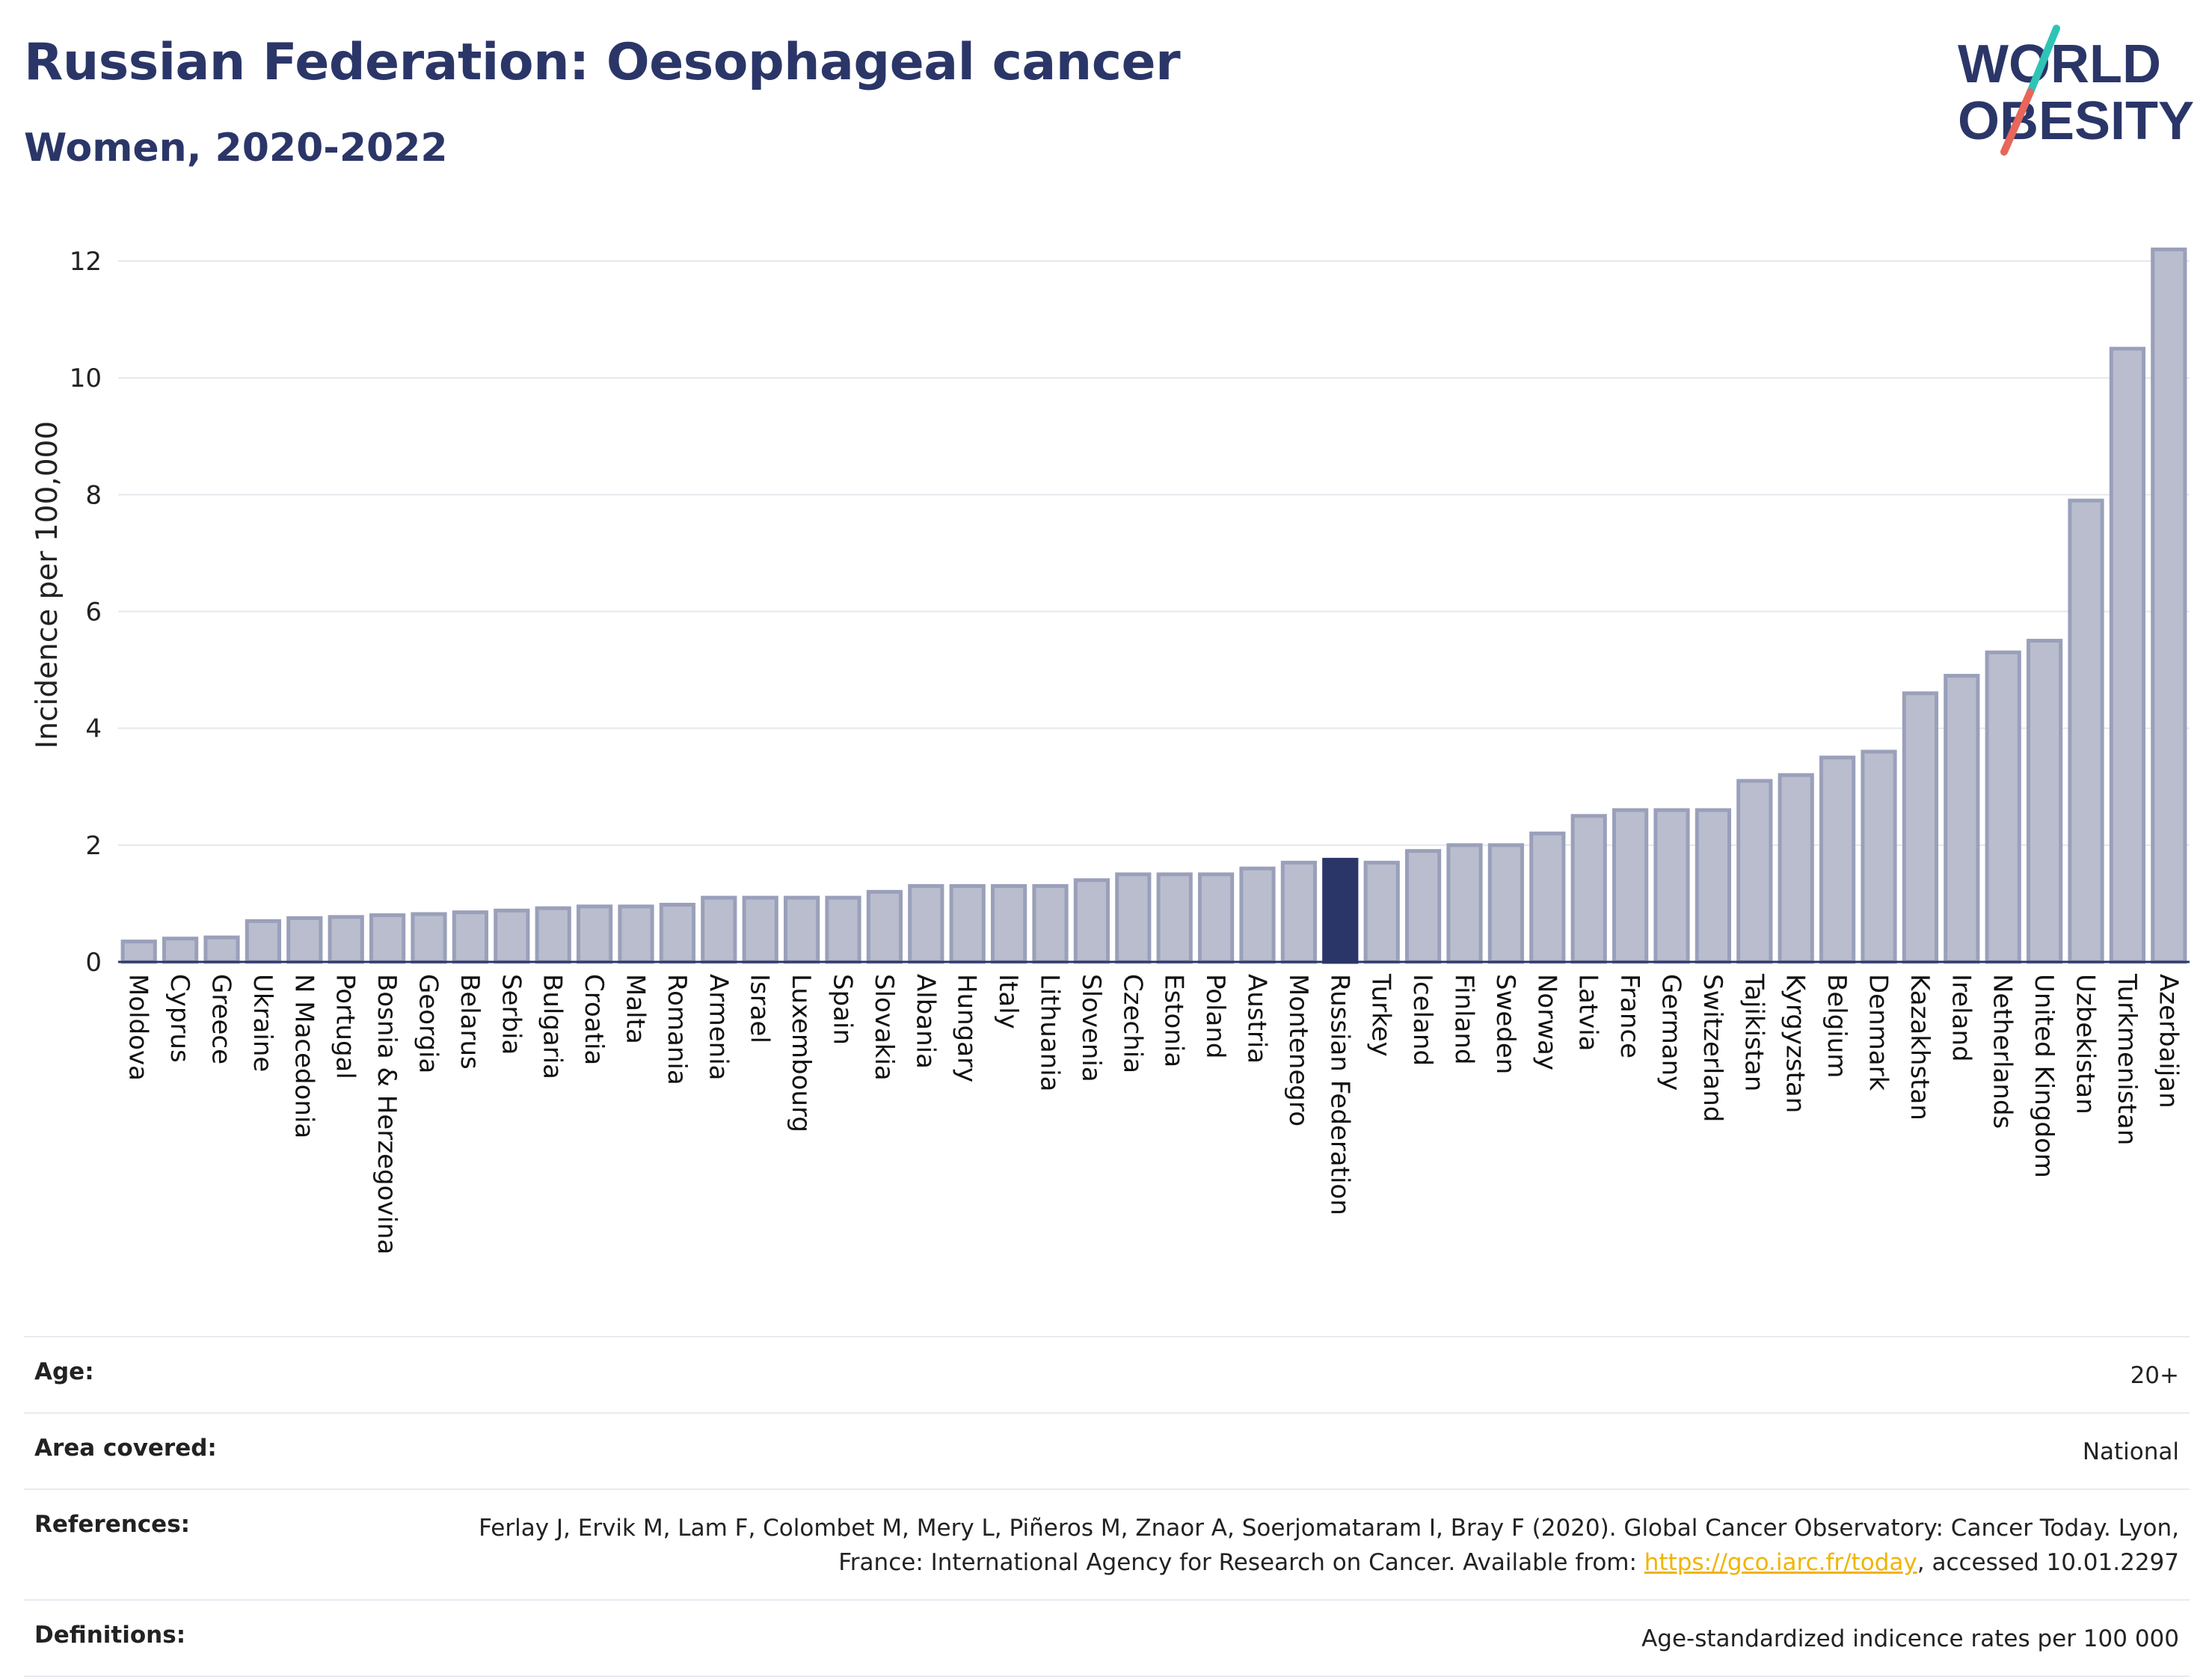 The height and width of the screenshot is (1677, 2212). What do you see at coordinates (112, 1524) in the screenshot?
I see `info-label-references: References:` at bounding box center [112, 1524].